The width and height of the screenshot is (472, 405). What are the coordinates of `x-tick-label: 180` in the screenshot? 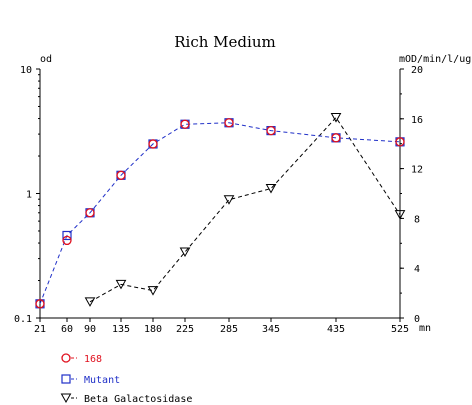 It's located at (153, 329).